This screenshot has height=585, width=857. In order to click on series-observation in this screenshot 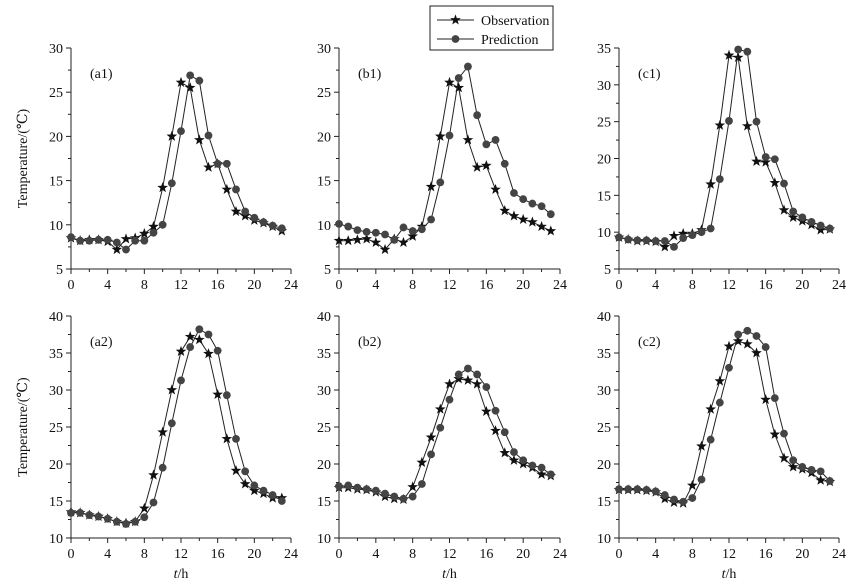, I will do `click(445, 439)`.